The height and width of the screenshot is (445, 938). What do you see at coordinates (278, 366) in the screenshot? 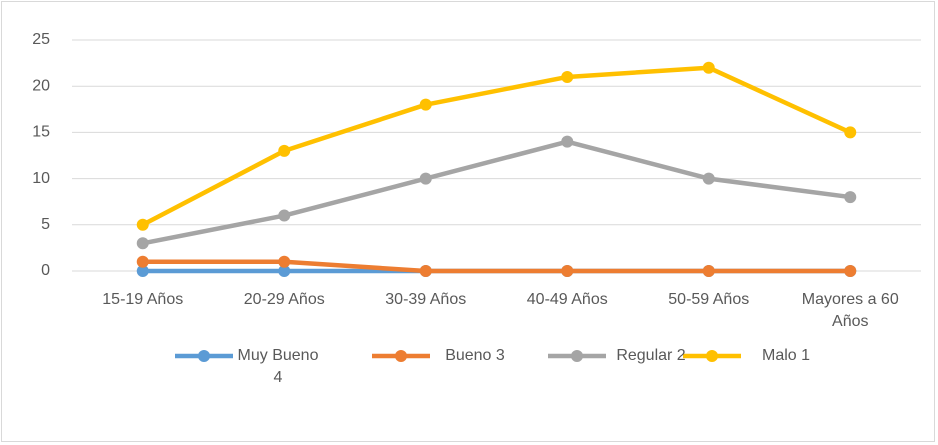
I see `legend-label: Muy Bueno 4` at bounding box center [278, 366].